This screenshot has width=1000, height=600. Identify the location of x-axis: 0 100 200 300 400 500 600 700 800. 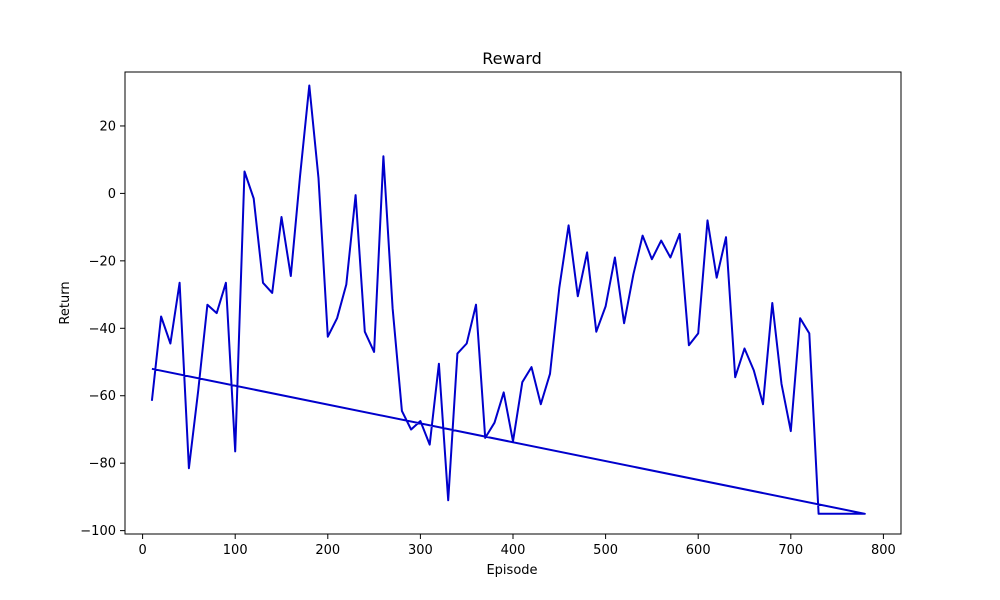
(517, 546).